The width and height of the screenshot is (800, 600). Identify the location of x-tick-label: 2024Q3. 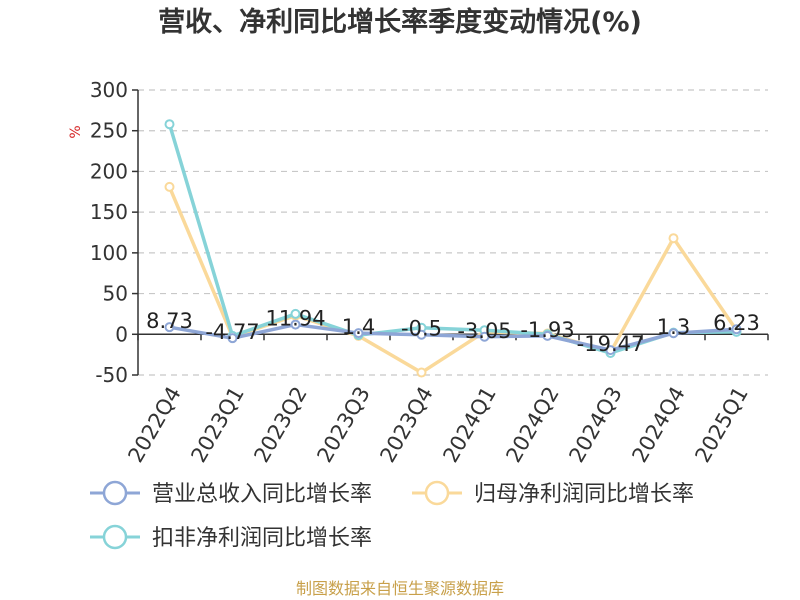
(595, 425).